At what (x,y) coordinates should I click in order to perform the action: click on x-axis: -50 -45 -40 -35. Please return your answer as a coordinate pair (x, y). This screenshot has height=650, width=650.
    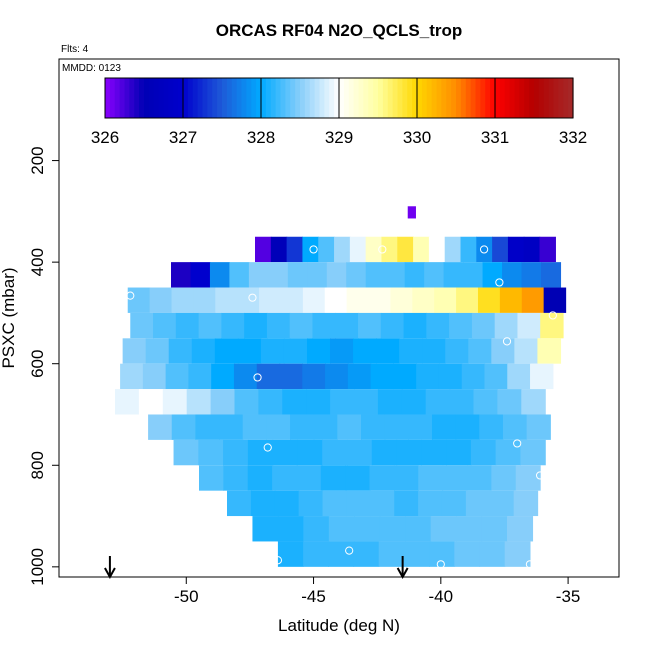
    Looking at the image, I should click on (377, 591).